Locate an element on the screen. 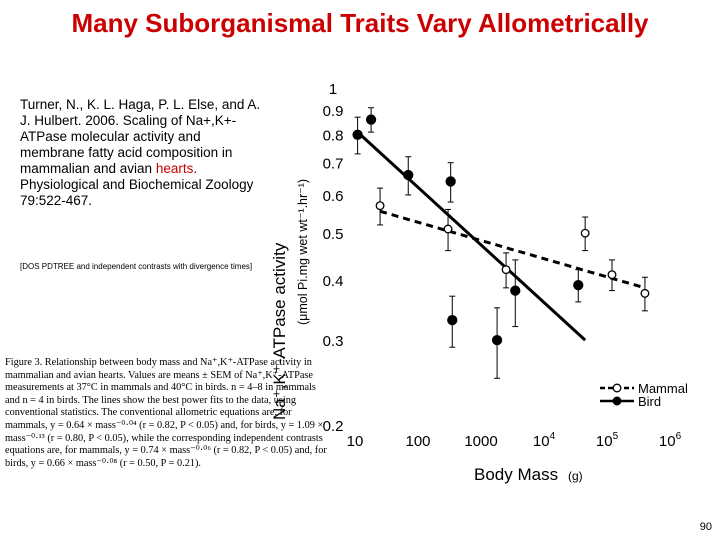 This screenshot has height=540, width=720. x-tick-base: 100 is located at coordinates (417, 441).